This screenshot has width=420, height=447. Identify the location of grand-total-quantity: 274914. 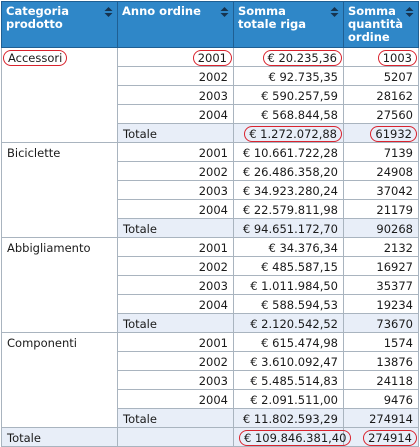
(381, 437).